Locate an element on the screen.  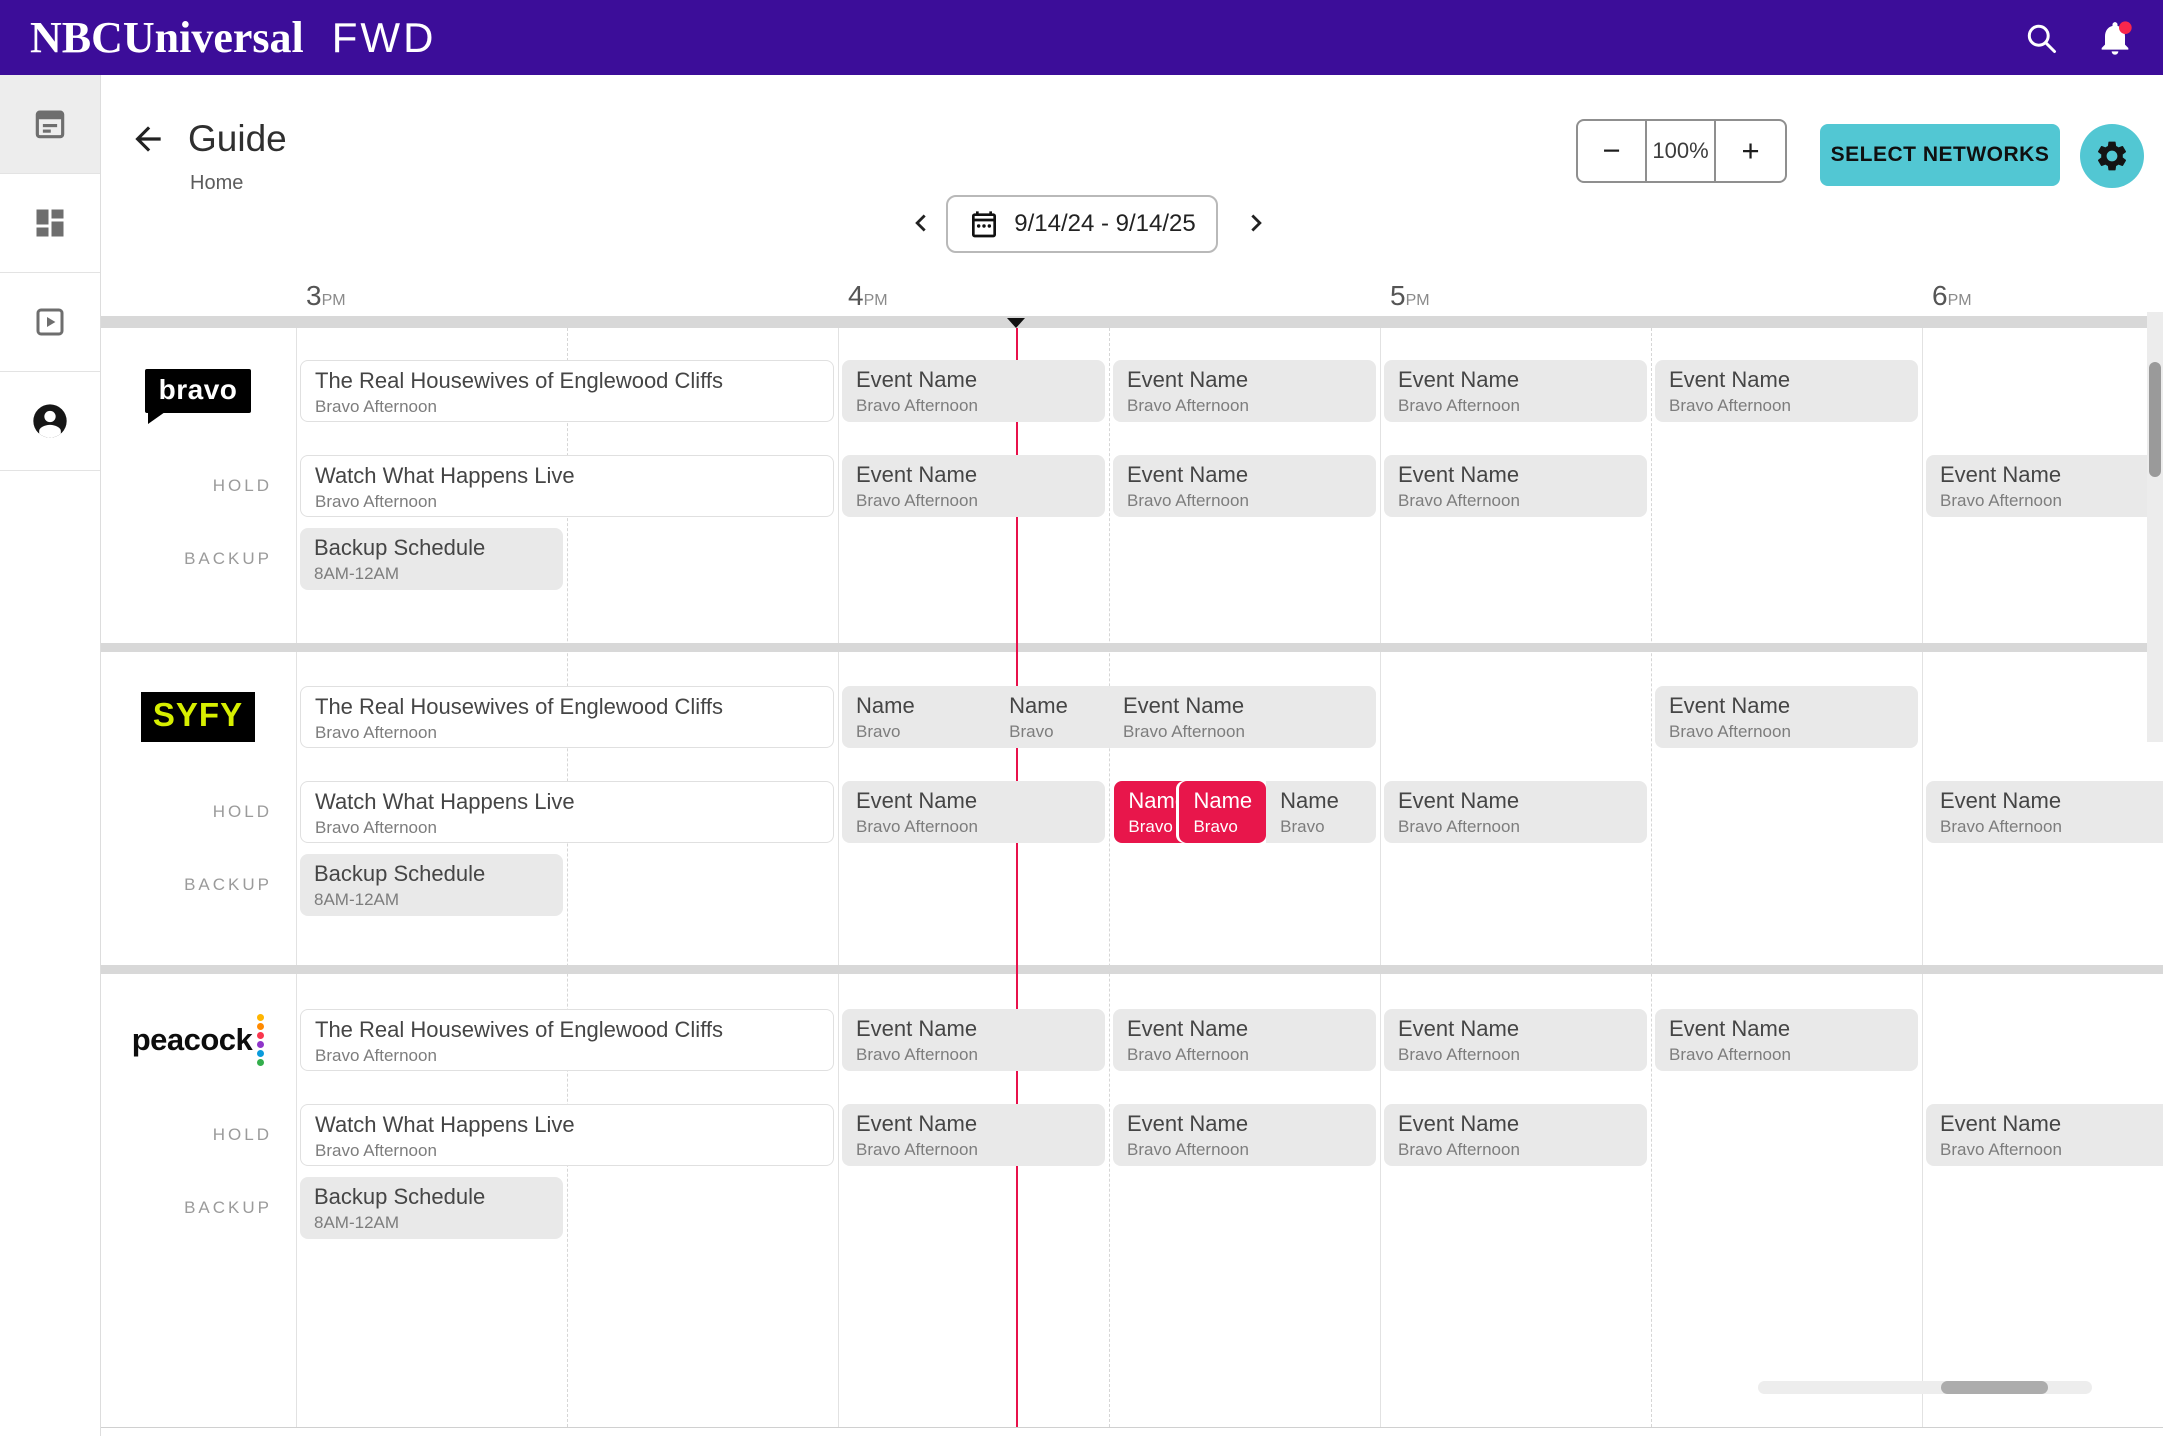
peacock-backup-label: BACKUP is located at coordinates (228, 1207).